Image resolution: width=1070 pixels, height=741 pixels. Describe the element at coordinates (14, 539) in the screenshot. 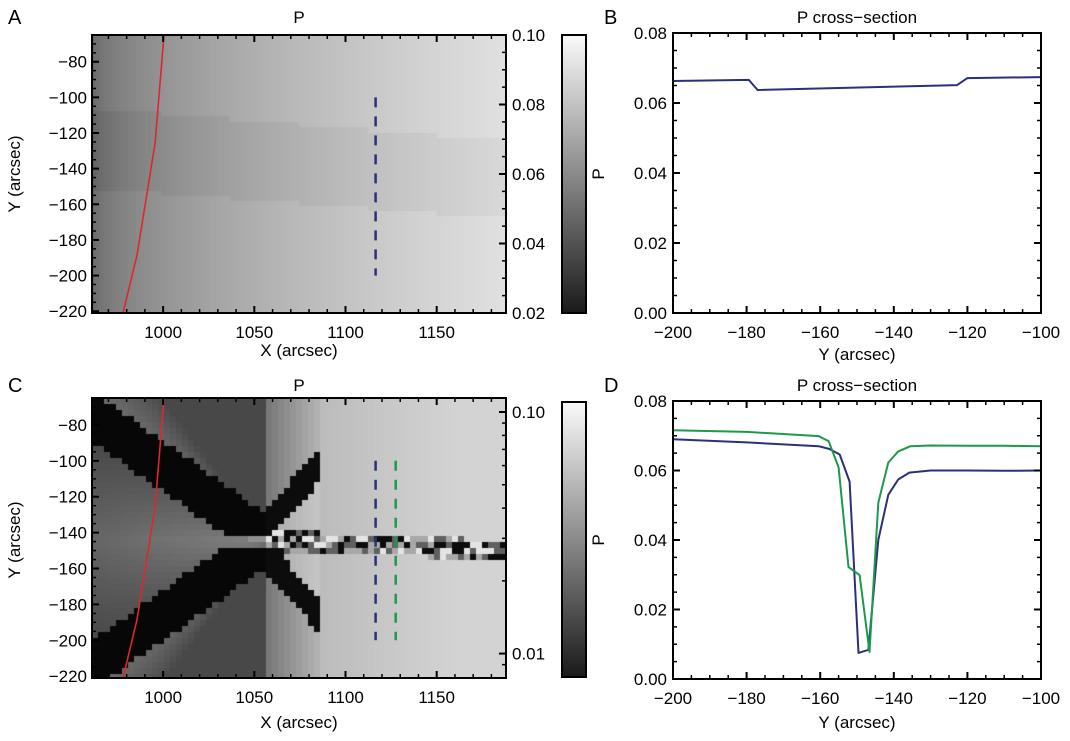

I see `panel-c-ylabel: Y (arcsec)` at that location.